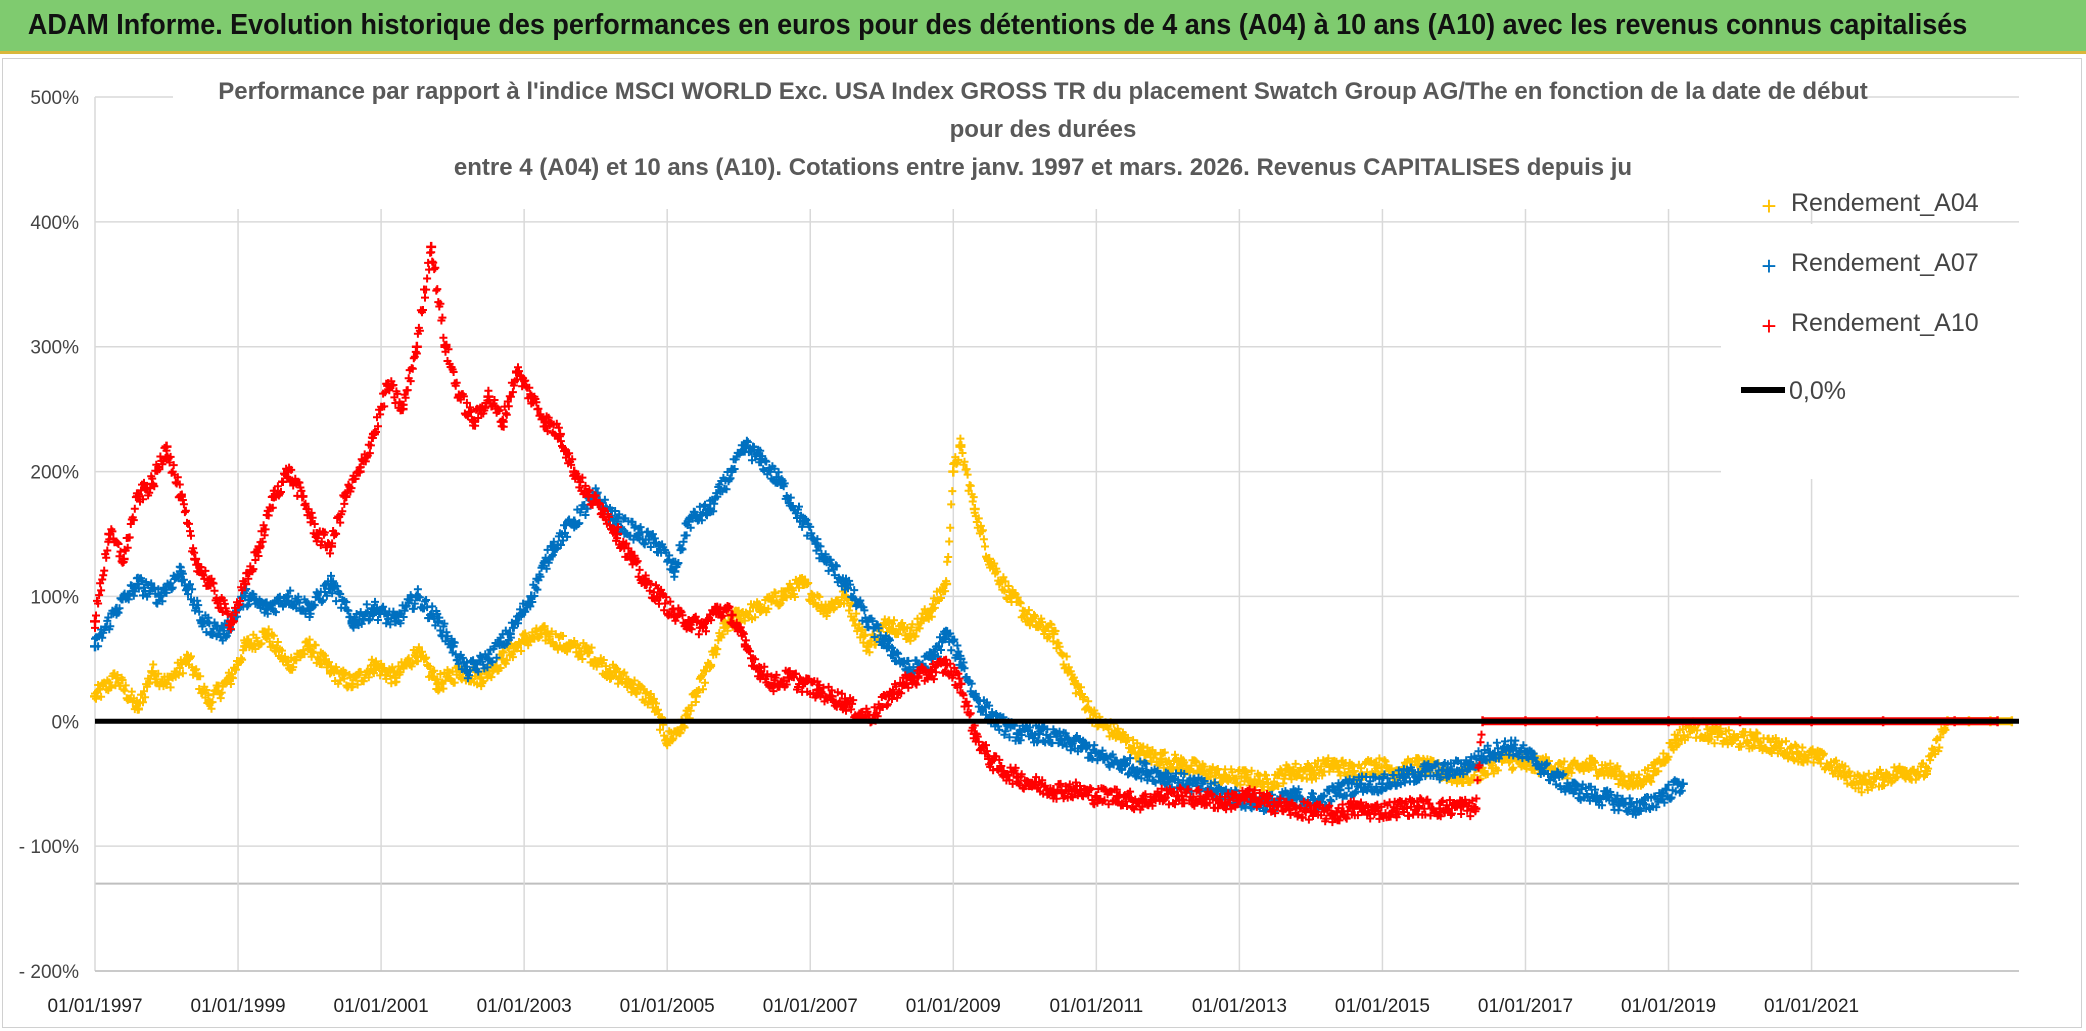 This screenshot has height=1031, width=2086. I want to click on x-tick-label: 01/01/2021, so click(1811, 1006).